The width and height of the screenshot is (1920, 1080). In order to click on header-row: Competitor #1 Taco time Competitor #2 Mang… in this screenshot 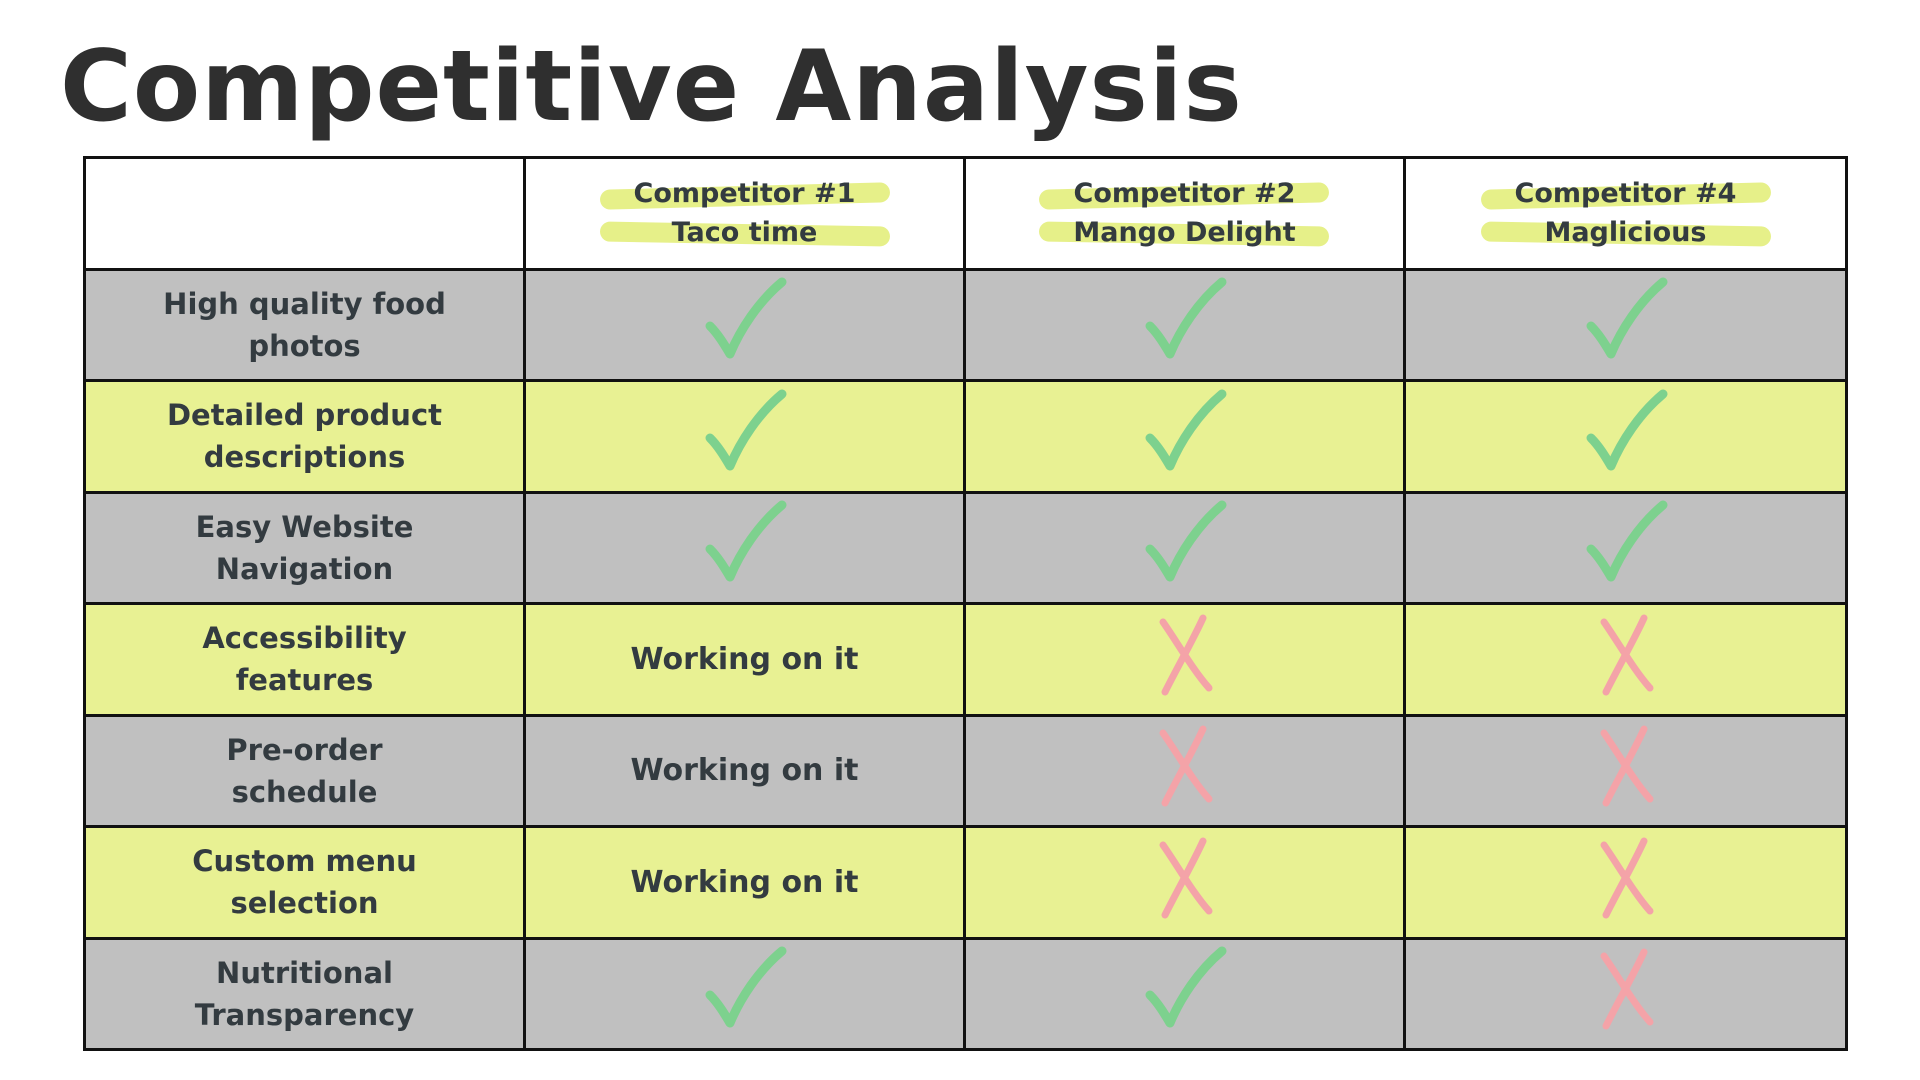, I will do `click(965, 213)`.